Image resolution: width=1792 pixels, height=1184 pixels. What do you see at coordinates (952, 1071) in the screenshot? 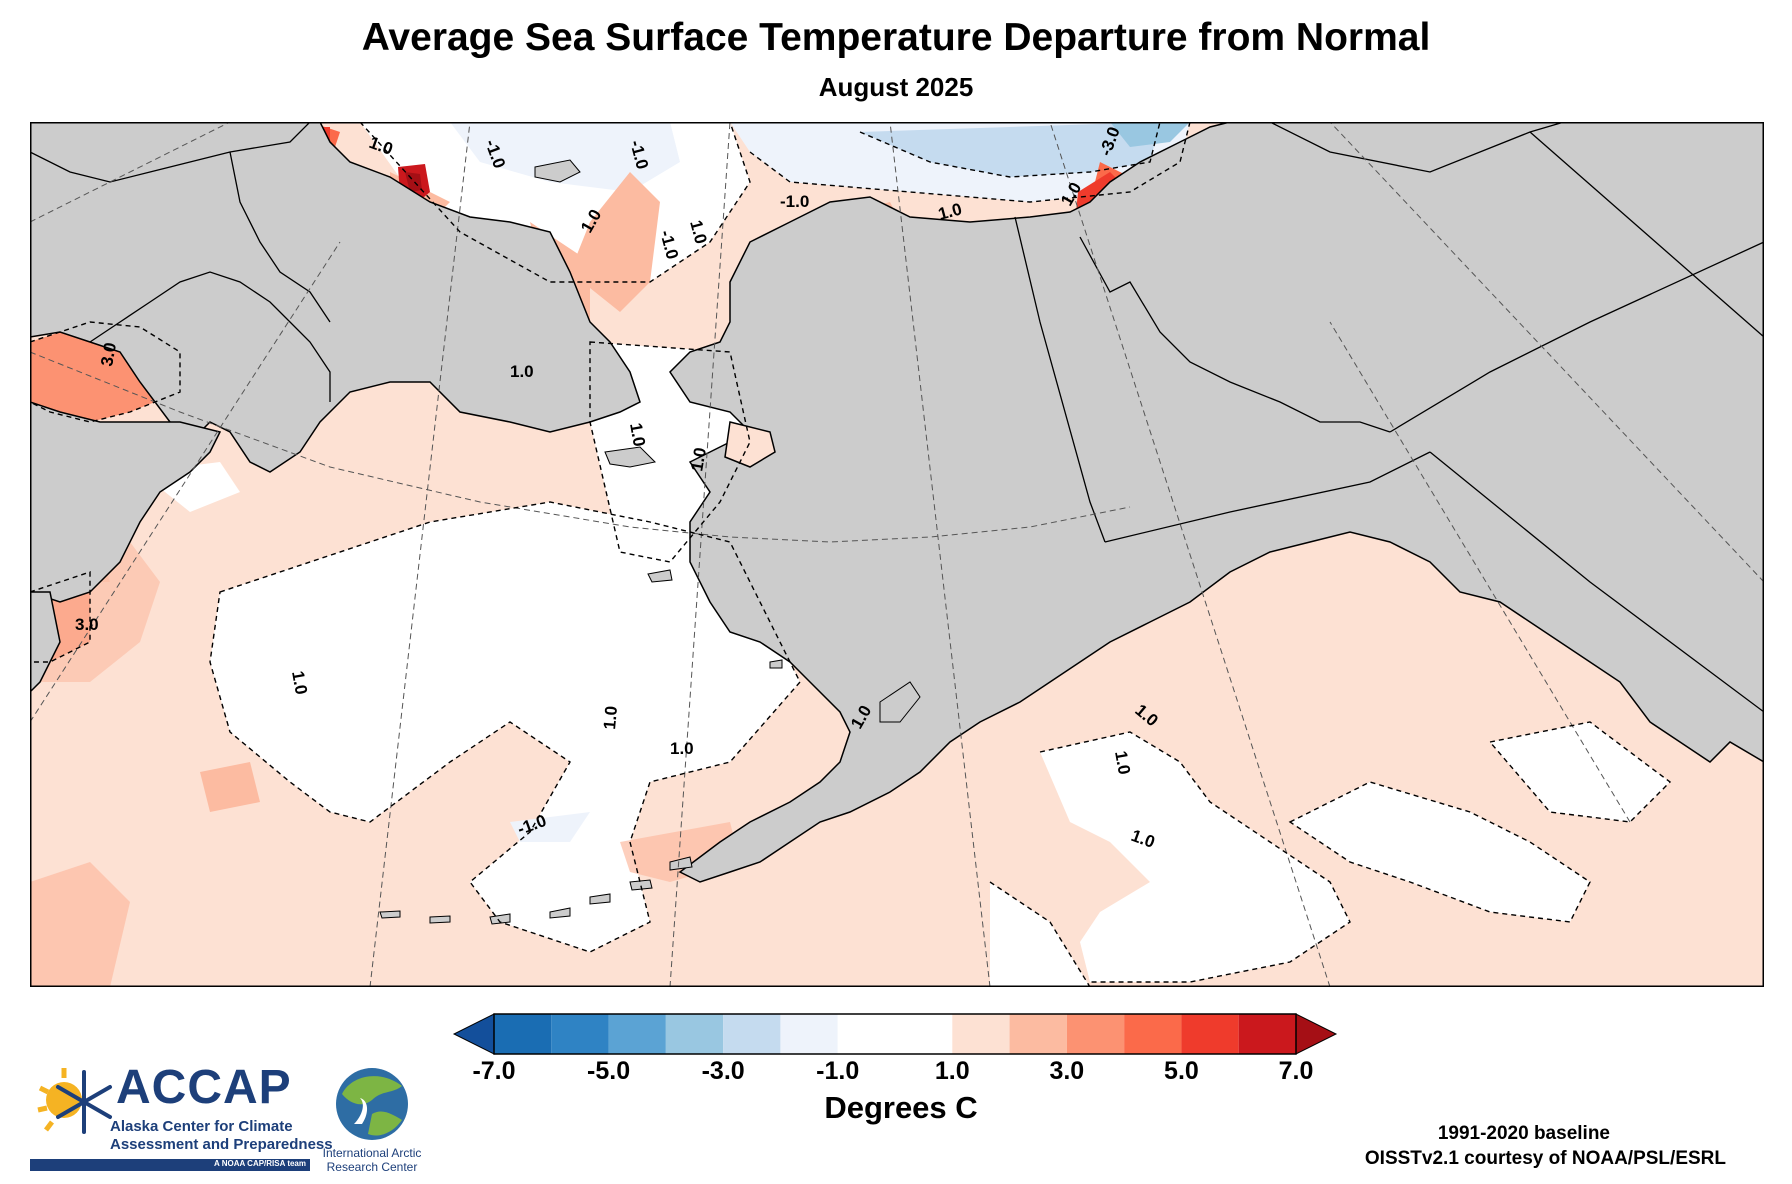
I see `colorbar-tick-label: 1.0` at bounding box center [952, 1071].